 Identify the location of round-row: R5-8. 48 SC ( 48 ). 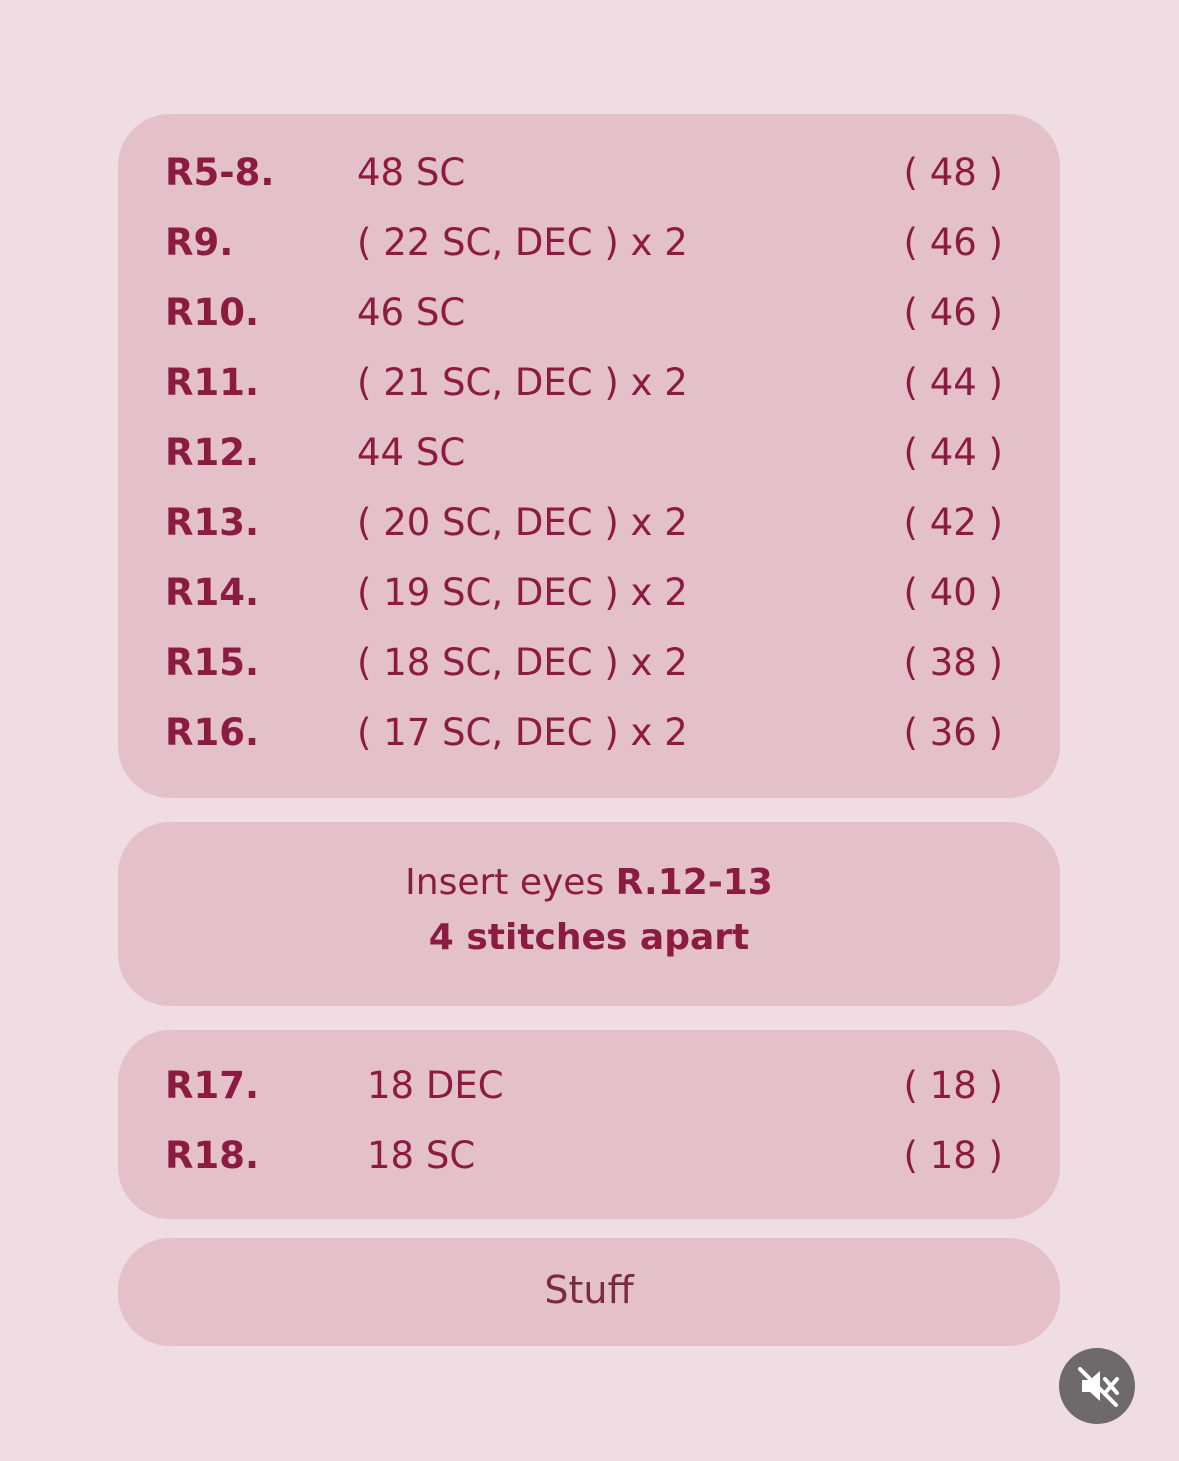
(589, 173).